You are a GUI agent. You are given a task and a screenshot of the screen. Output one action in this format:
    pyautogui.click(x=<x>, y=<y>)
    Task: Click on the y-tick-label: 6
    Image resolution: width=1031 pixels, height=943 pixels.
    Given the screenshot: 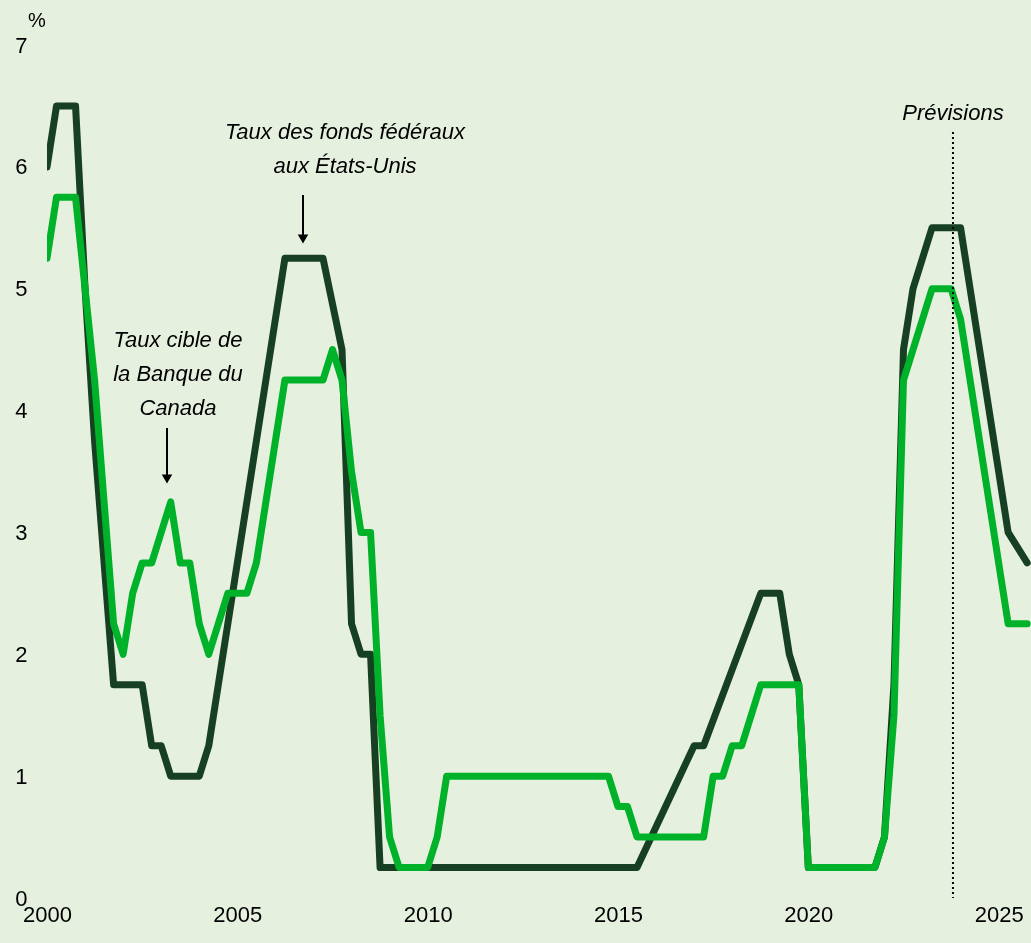 What is the action you would take?
    pyautogui.click(x=21, y=167)
    